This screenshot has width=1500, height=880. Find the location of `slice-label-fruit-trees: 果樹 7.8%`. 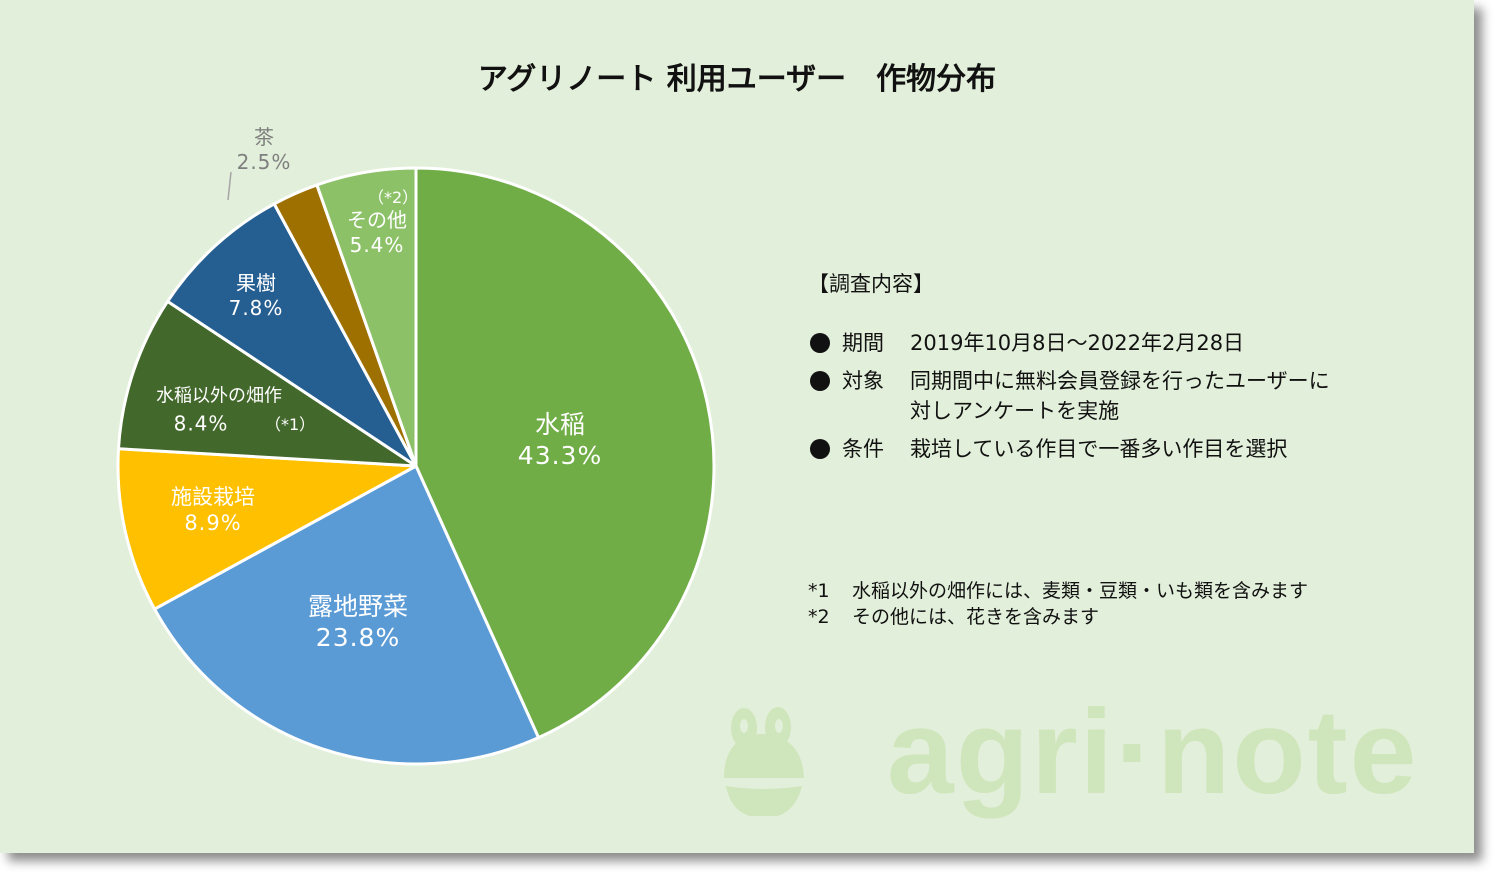

slice-label-fruit-trees: 果樹 7.8% is located at coordinates (256, 295).